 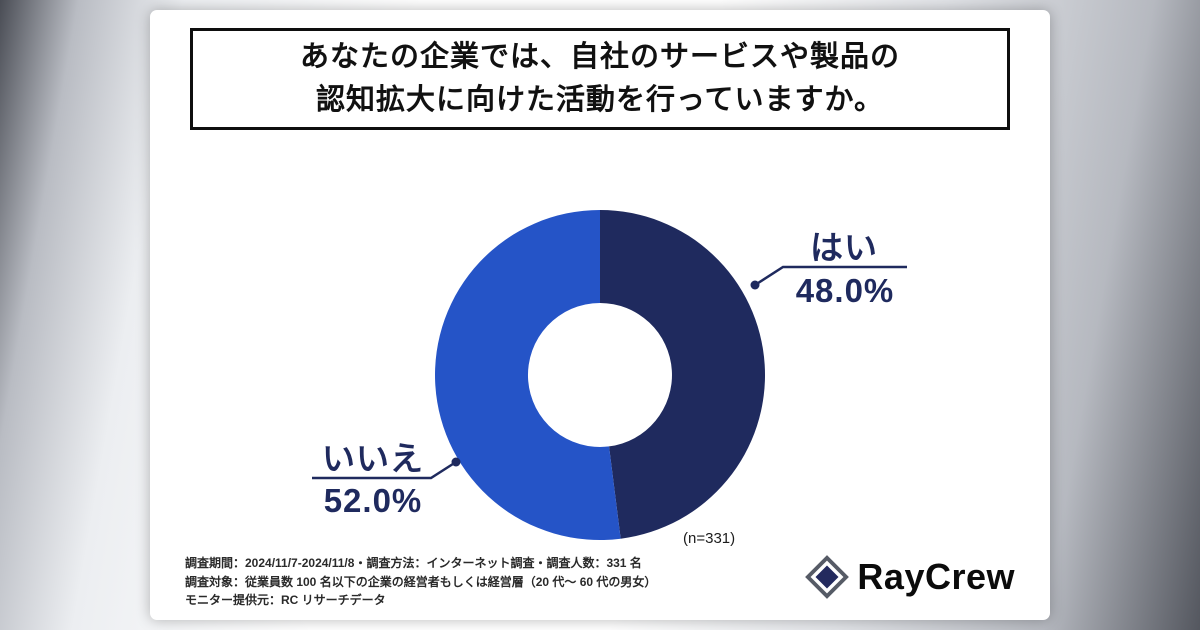 I want to click on callout-value-no: 52.0%, so click(x=373, y=500).